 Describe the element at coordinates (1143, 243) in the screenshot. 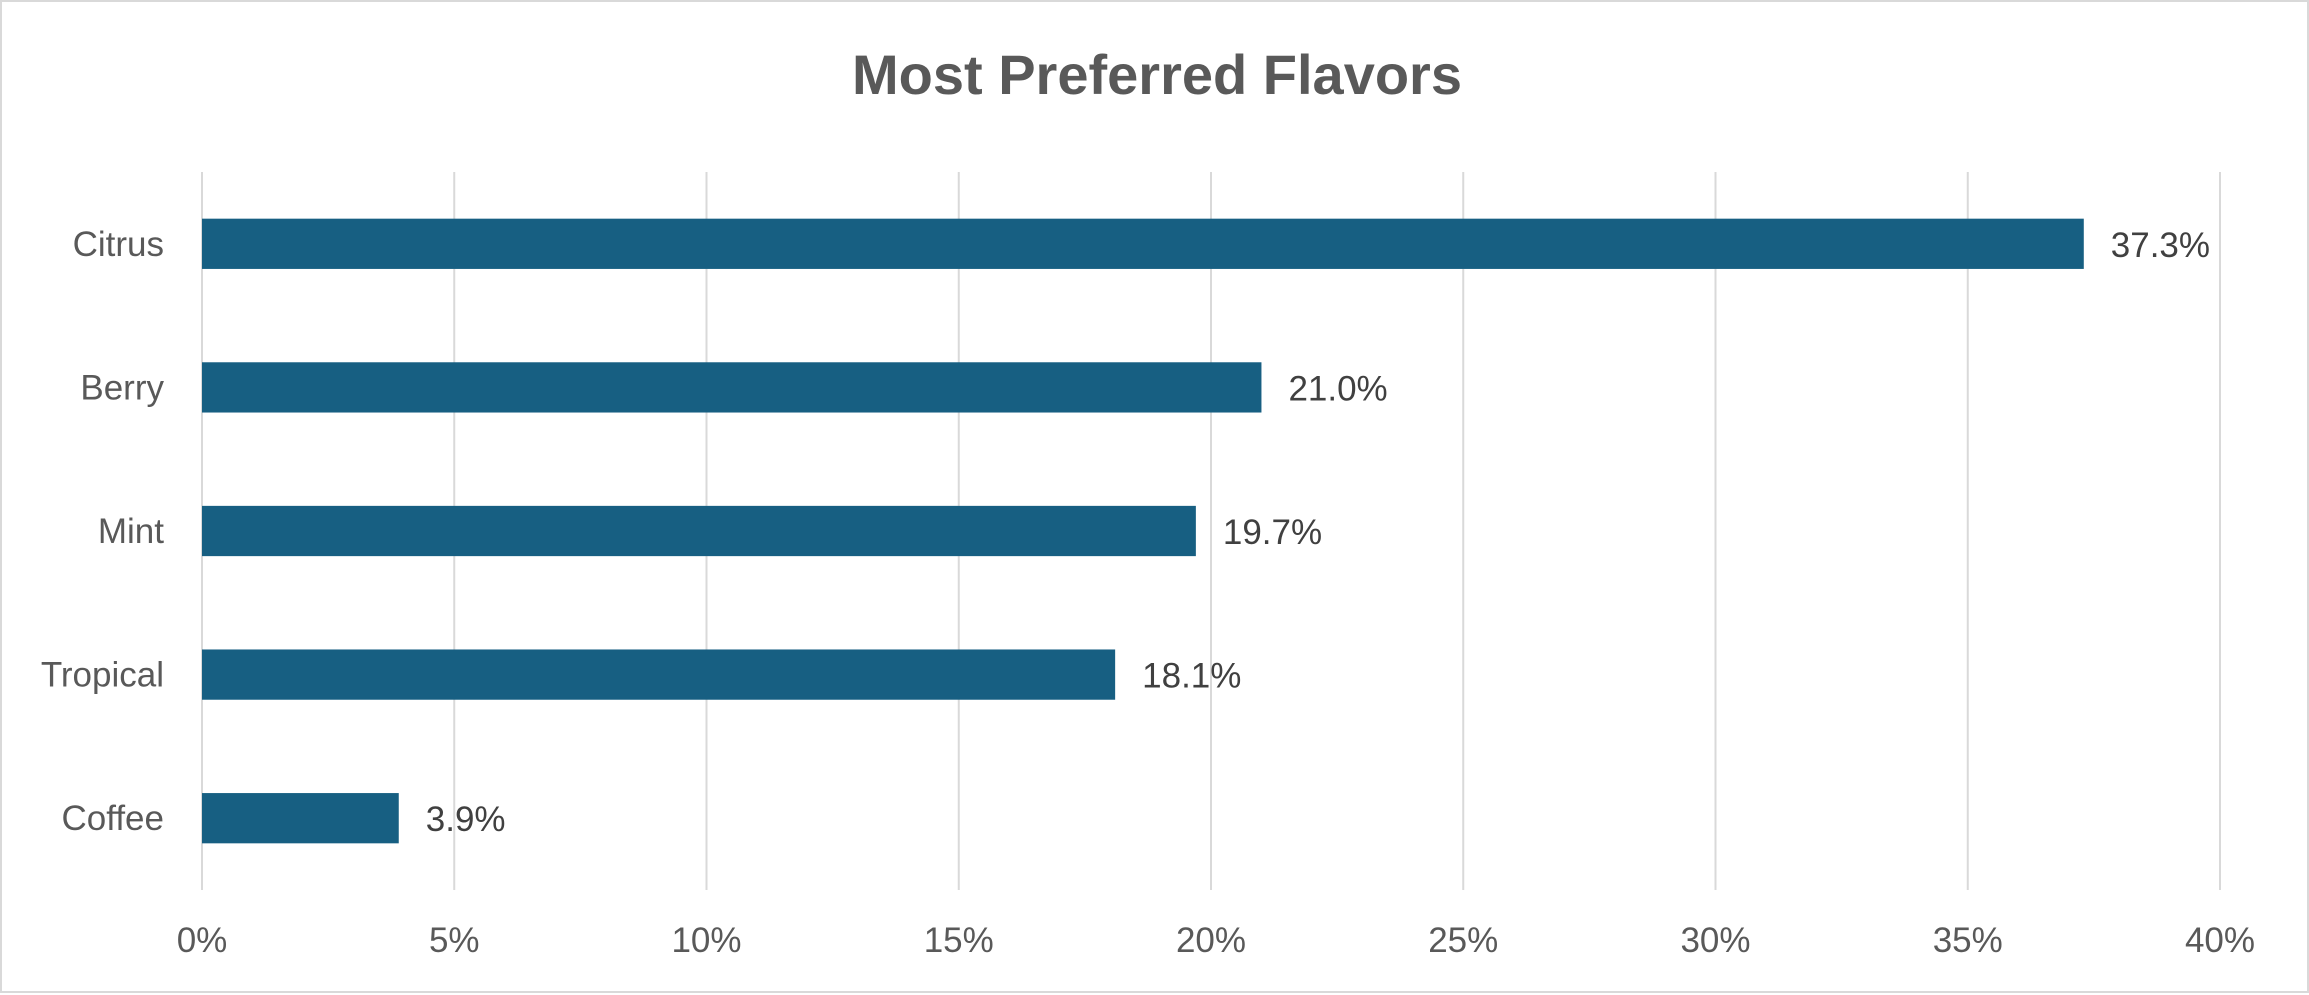

I see `bar-citrus` at that location.